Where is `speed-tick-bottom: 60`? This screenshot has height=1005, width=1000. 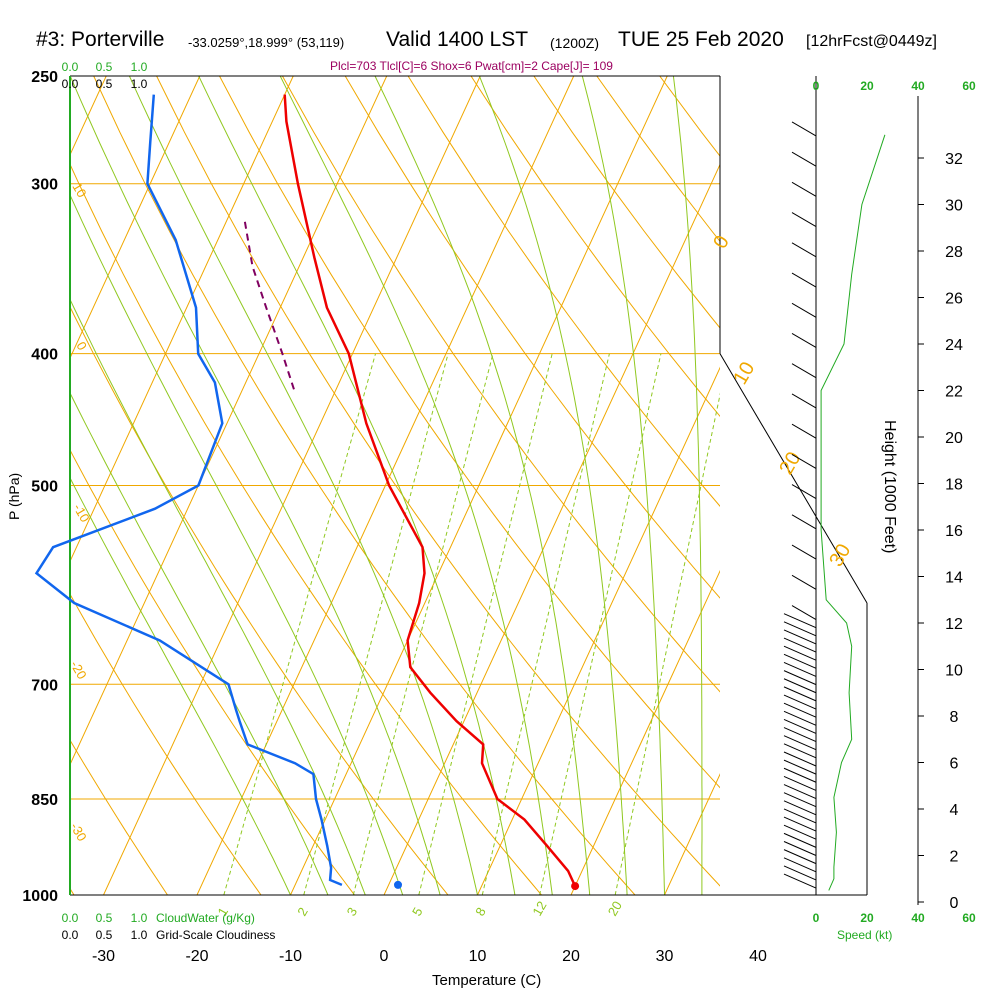
speed-tick-bottom: 60 is located at coordinates (969, 918).